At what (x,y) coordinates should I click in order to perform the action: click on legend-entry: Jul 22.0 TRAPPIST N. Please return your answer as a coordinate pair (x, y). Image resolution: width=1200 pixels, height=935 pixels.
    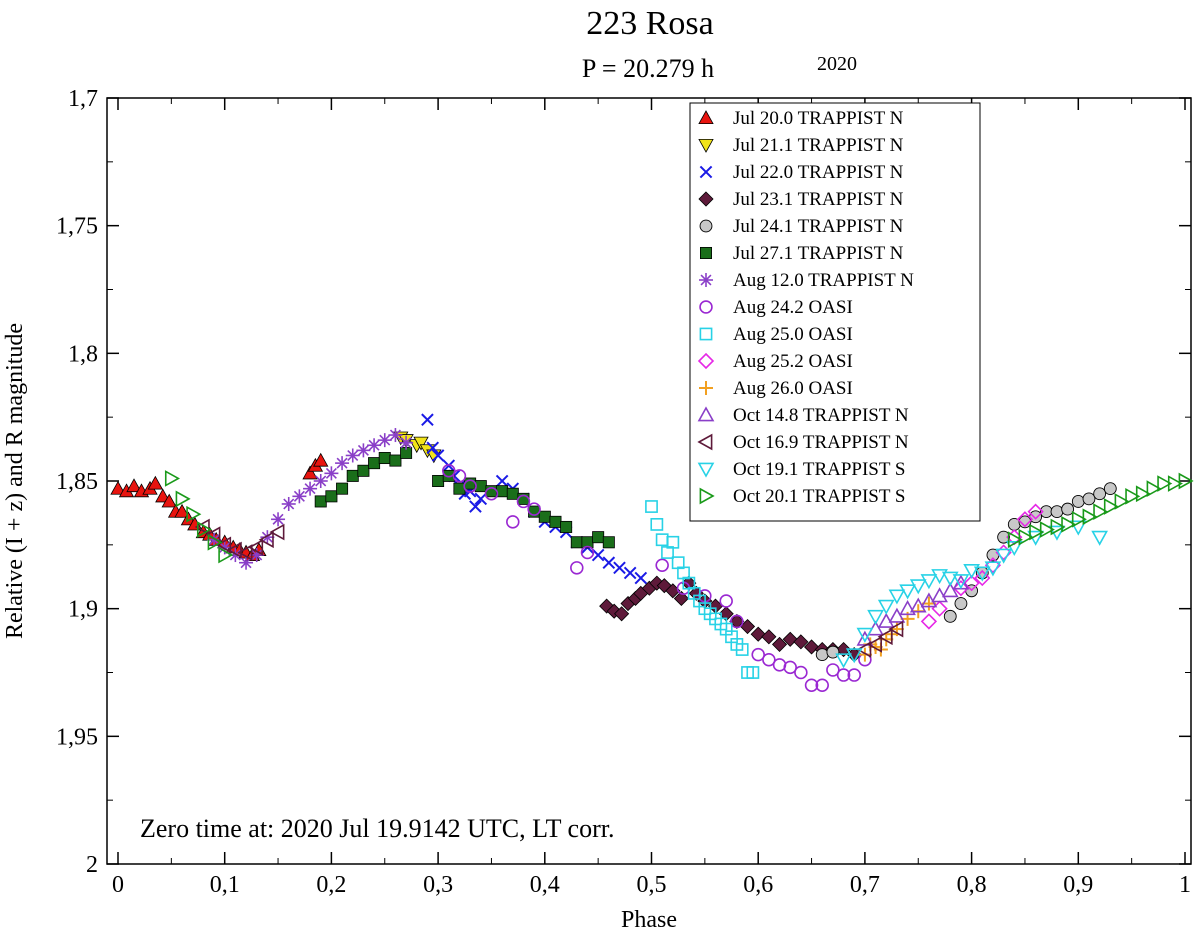
    Looking at the image, I should click on (818, 172).